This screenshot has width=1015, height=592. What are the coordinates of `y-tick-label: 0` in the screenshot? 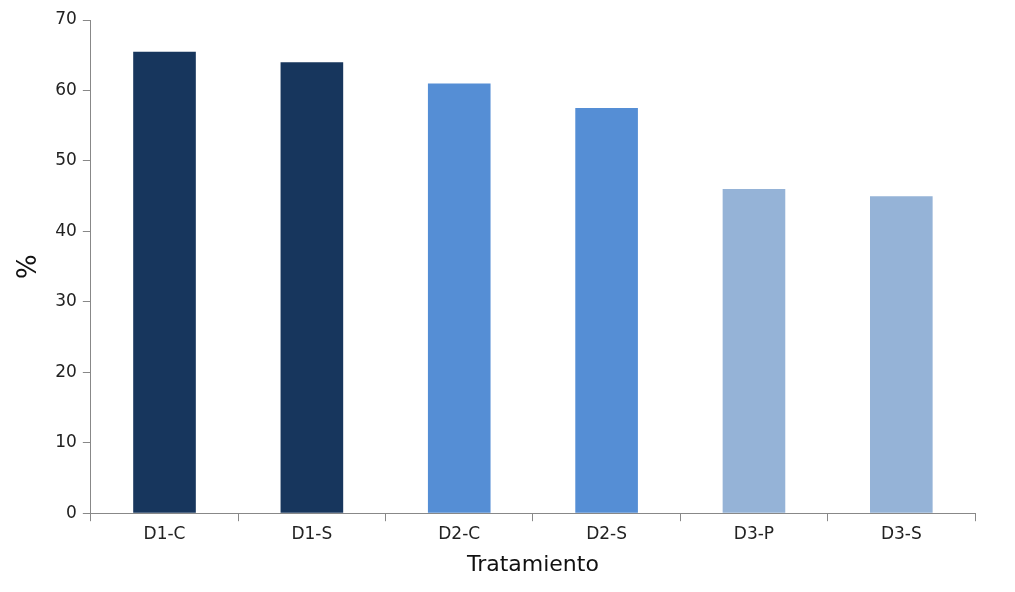 It's located at (71, 511).